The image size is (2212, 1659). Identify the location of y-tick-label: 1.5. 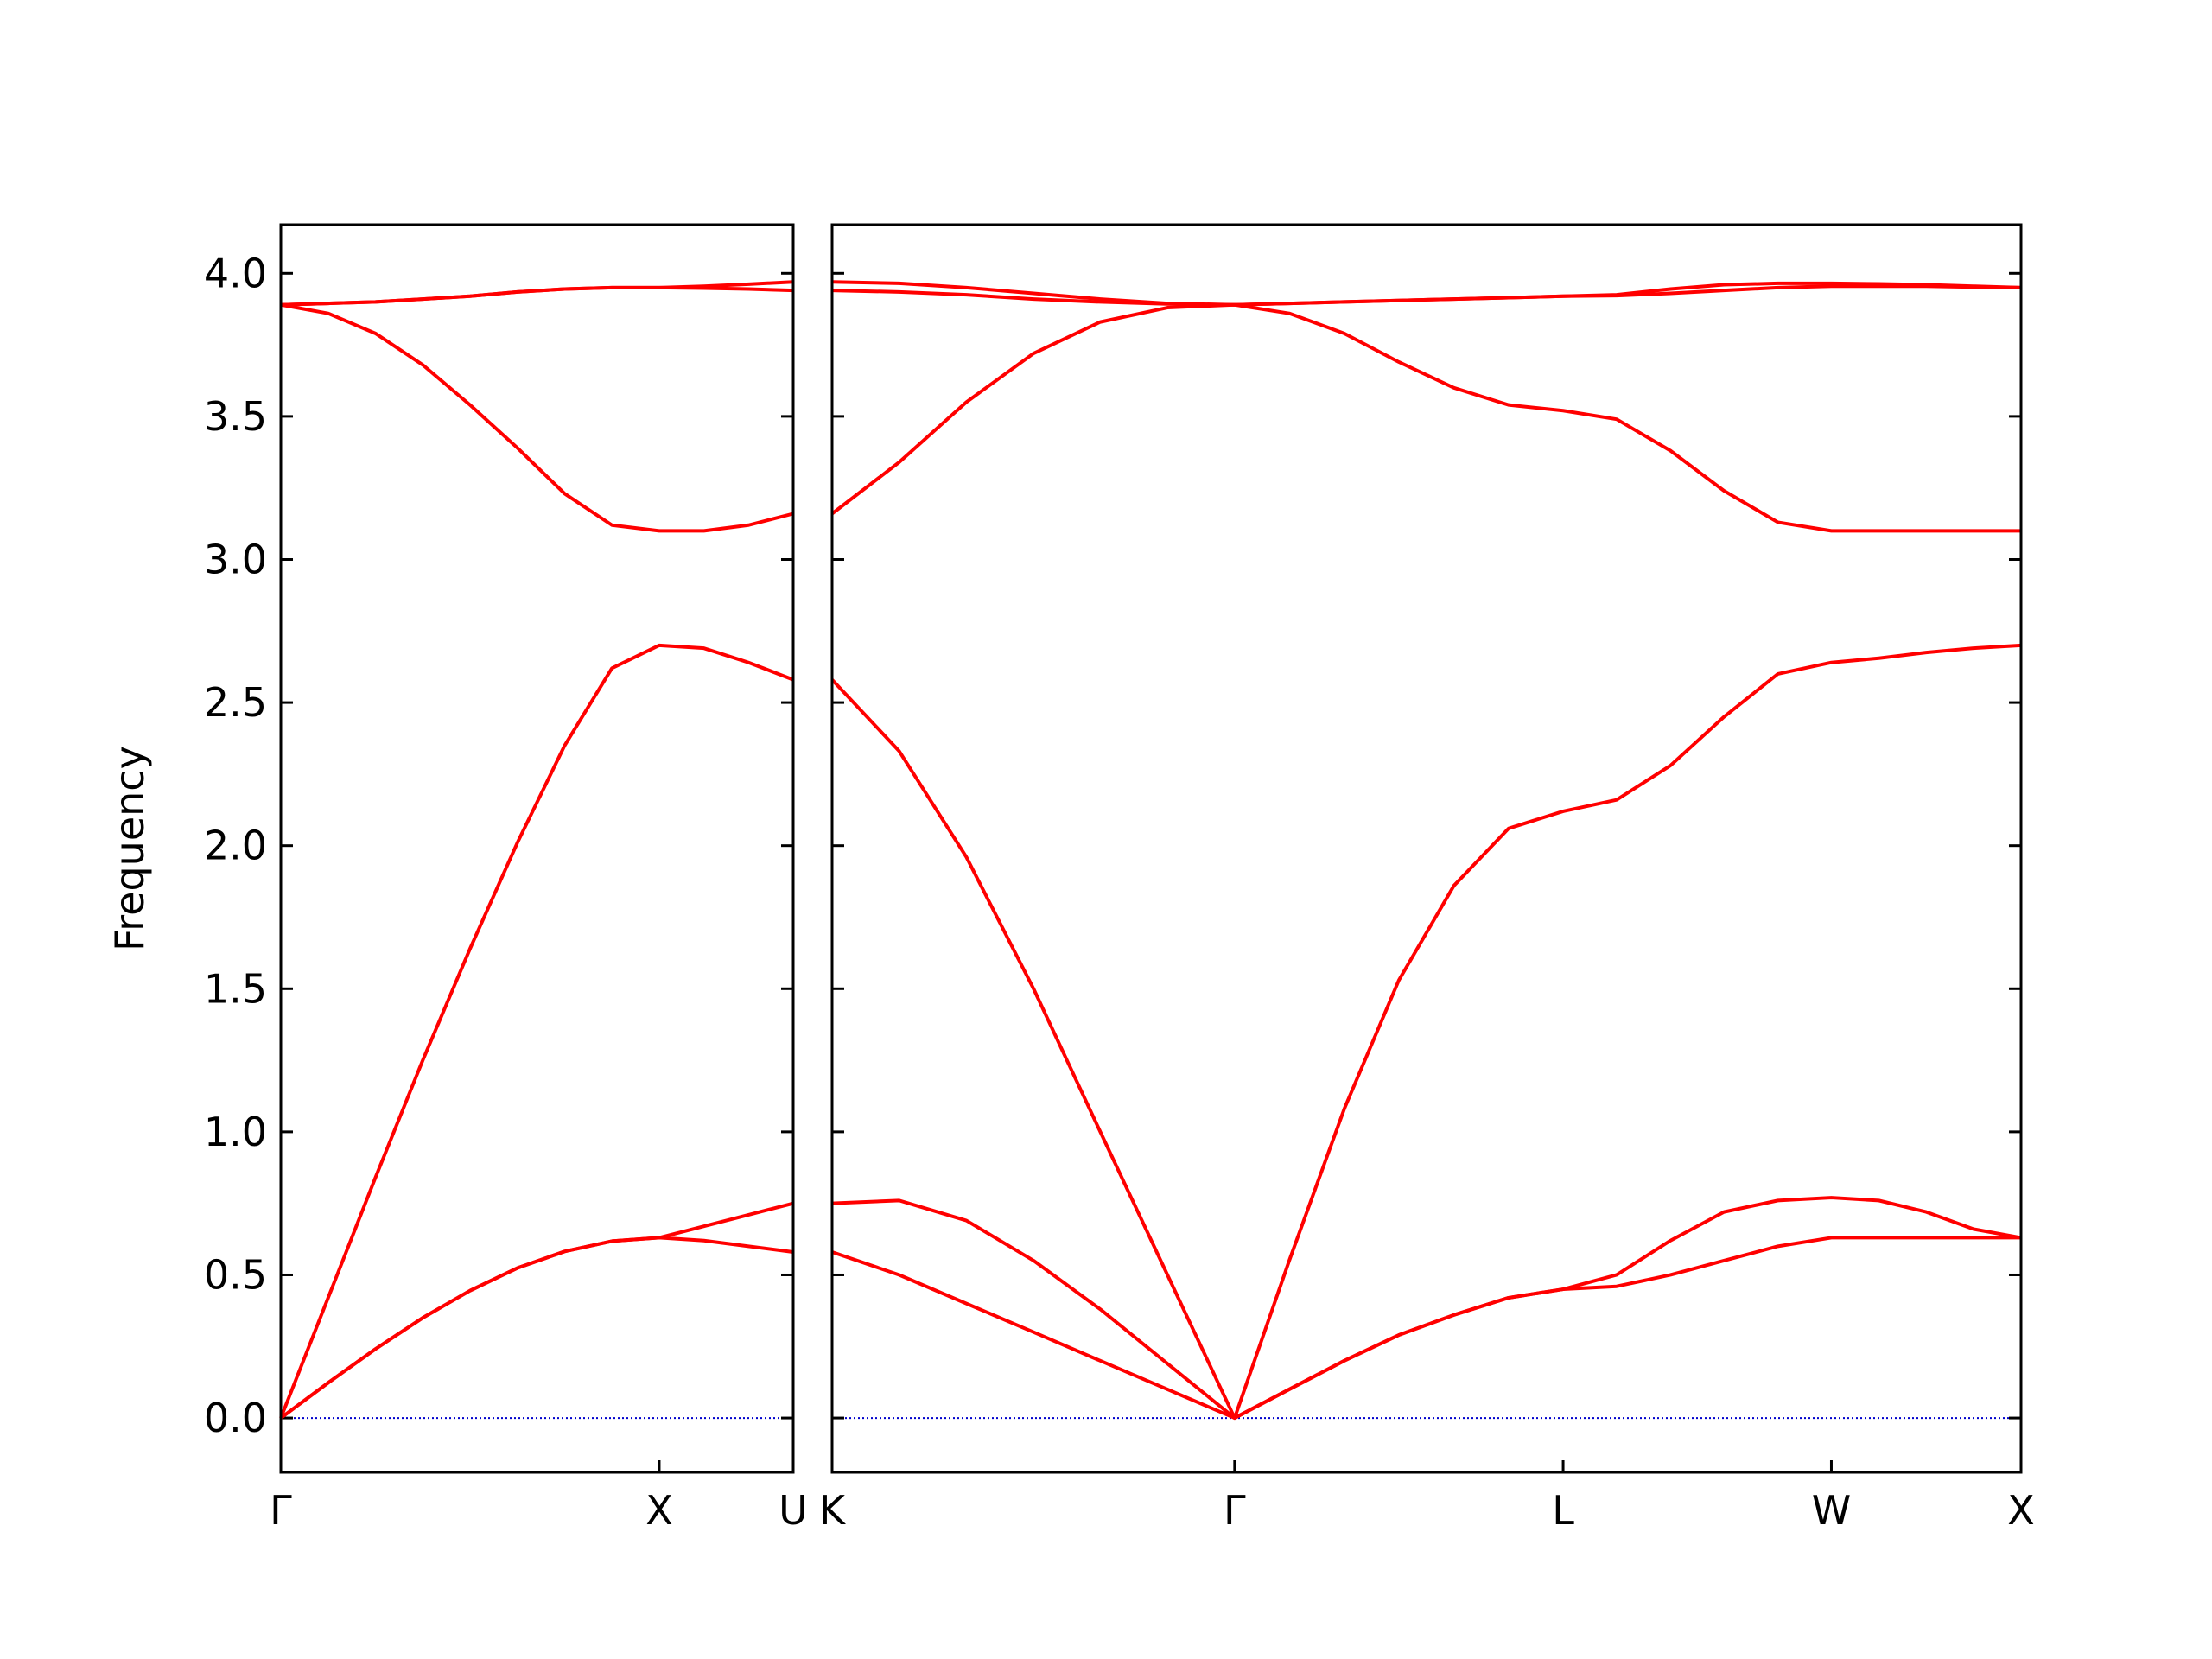
(235, 988).